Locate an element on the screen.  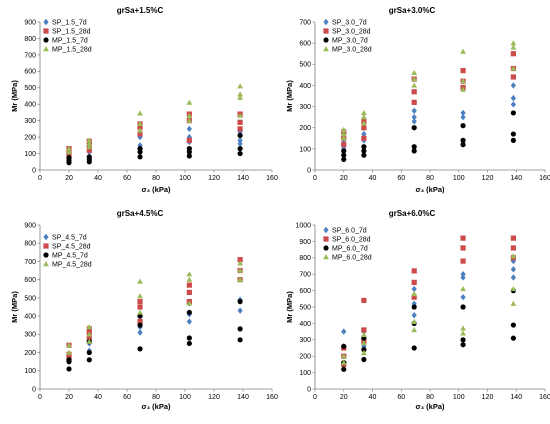
legend: SP_3.0_7d SP_3.0_28d MP_3.0_7d MP_3.0_28d is located at coordinates (347, 36).